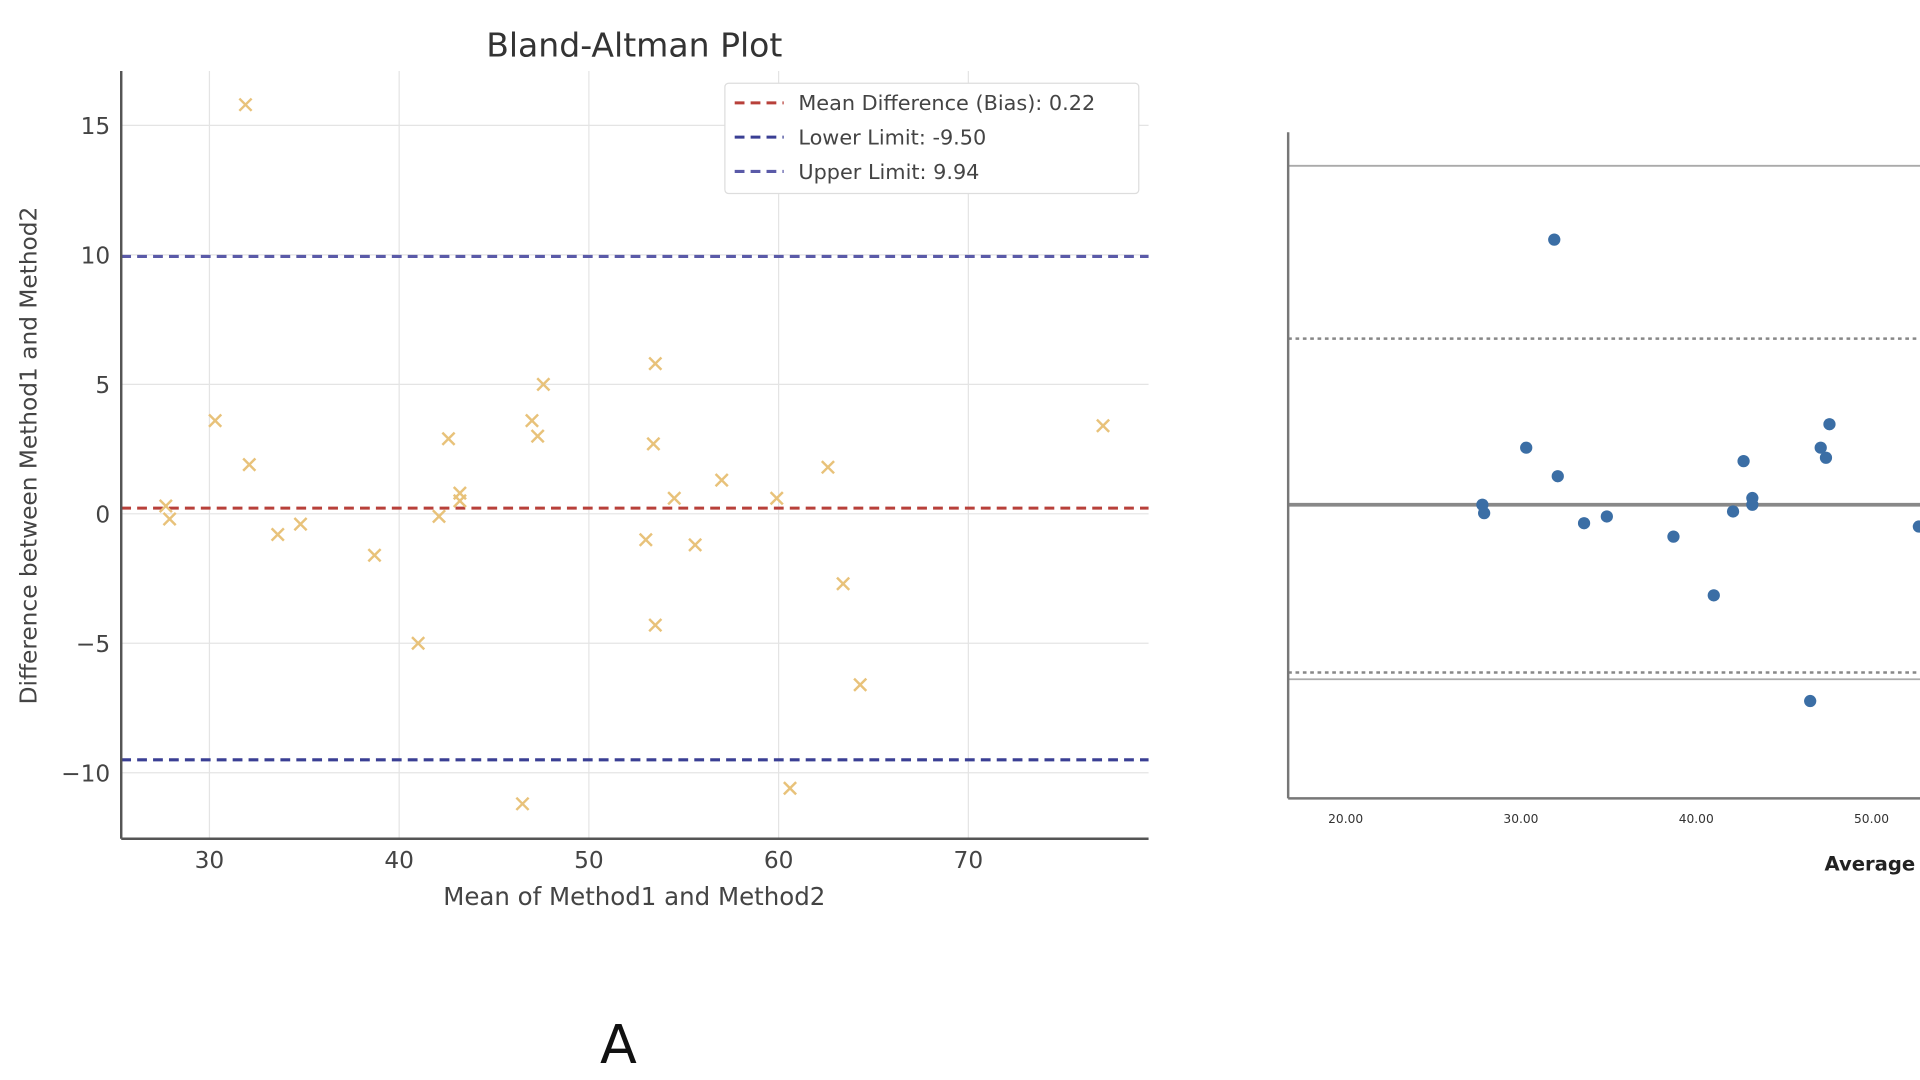 This screenshot has width=1920, height=1080. What do you see at coordinates (85, 773) in the screenshot?
I see `y-tick-label: −10` at bounding box center [85, 773].